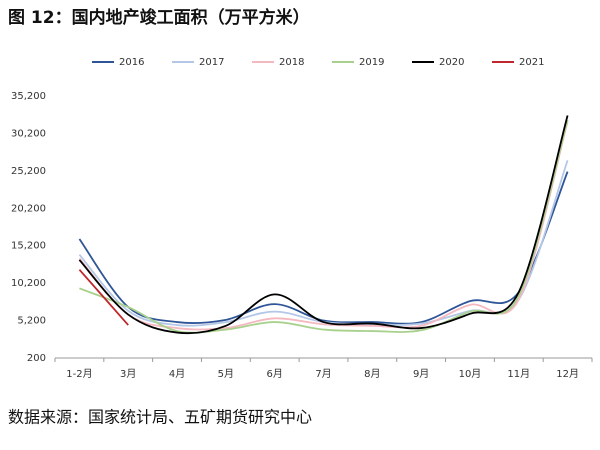 Image resolution: width=600 pixels, height=450 pixels. Describe the element at coordinates (518, 374) in the screenshot. I see `x-tick-label: 11月` at that location.